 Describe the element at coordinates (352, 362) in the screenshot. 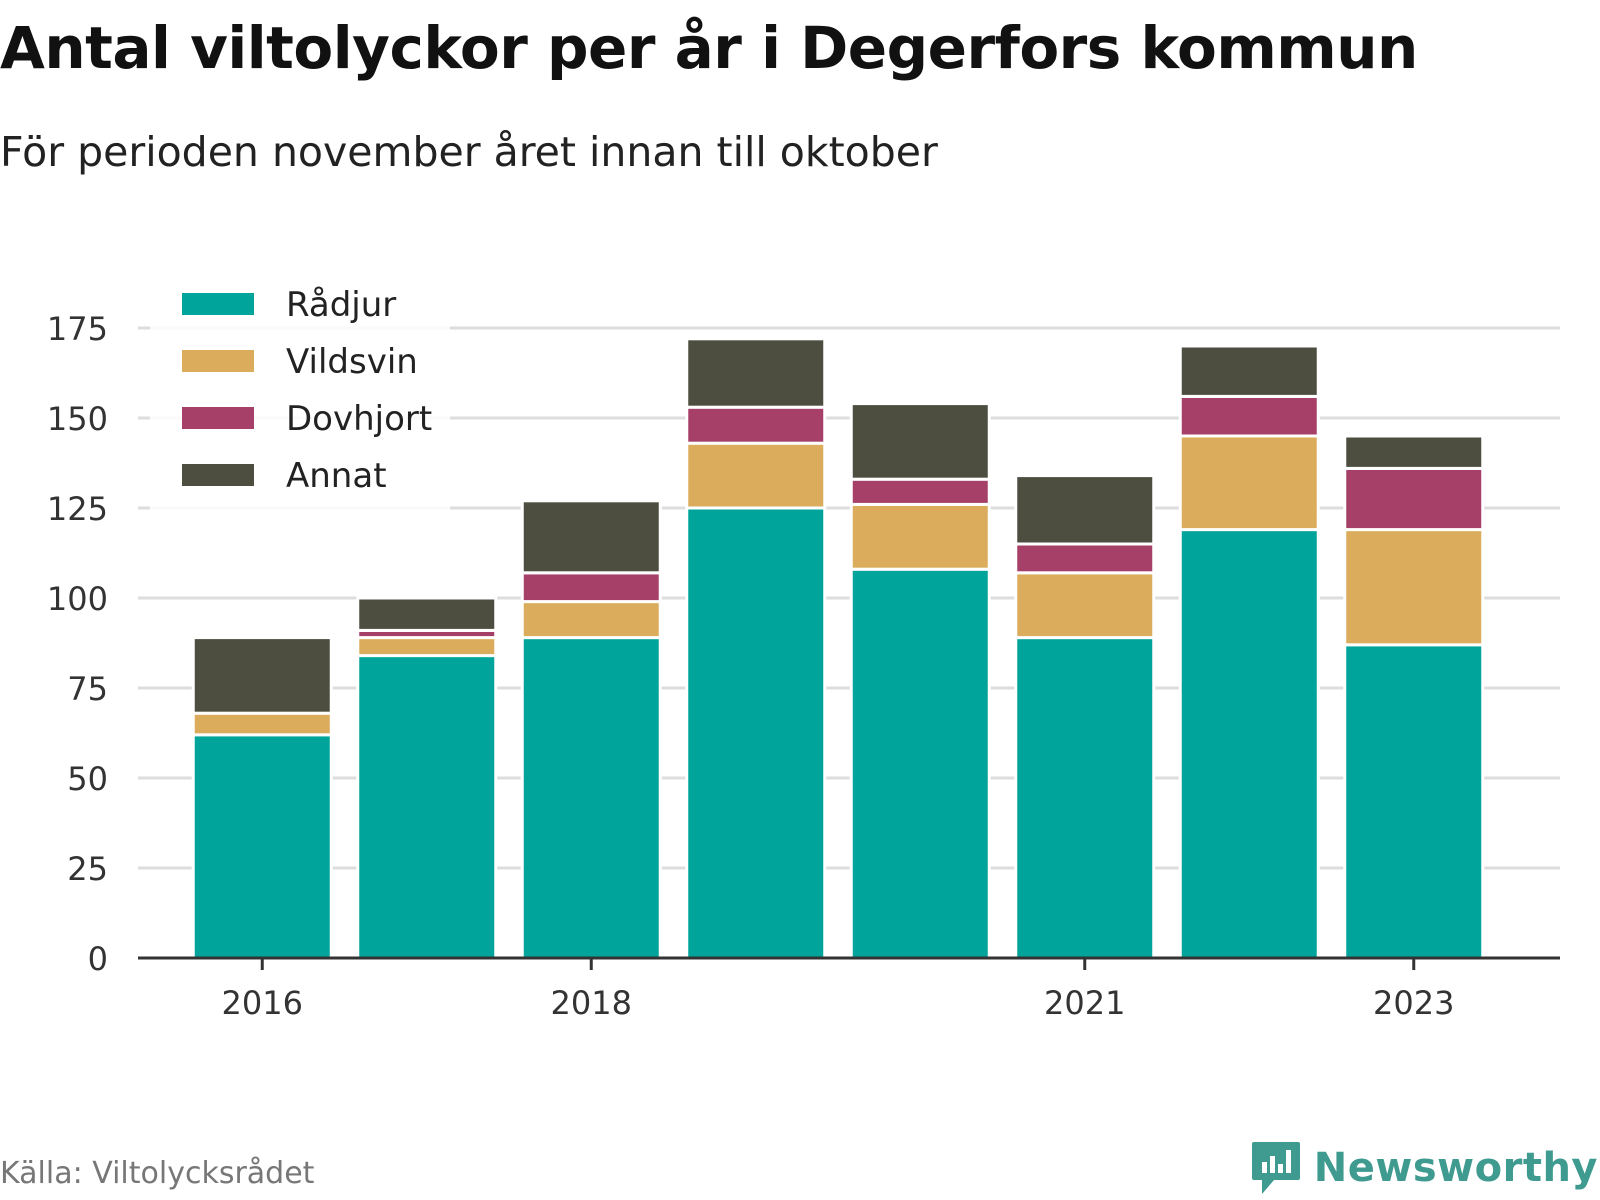

I see `legend-label: Vildsvin` at that location.